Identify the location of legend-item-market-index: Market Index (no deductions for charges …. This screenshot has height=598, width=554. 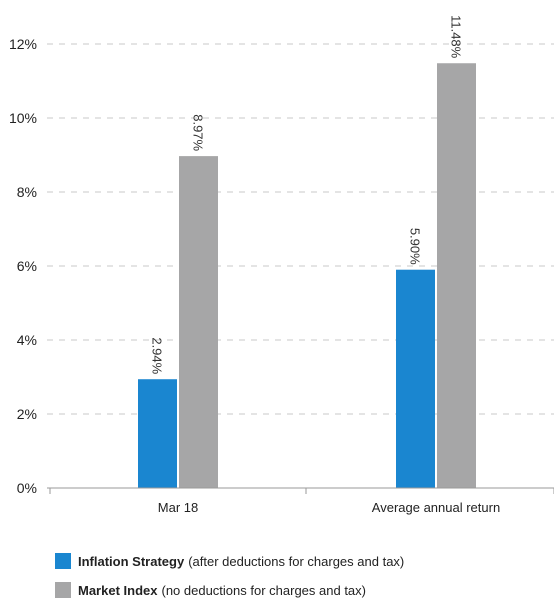
(210, 590).